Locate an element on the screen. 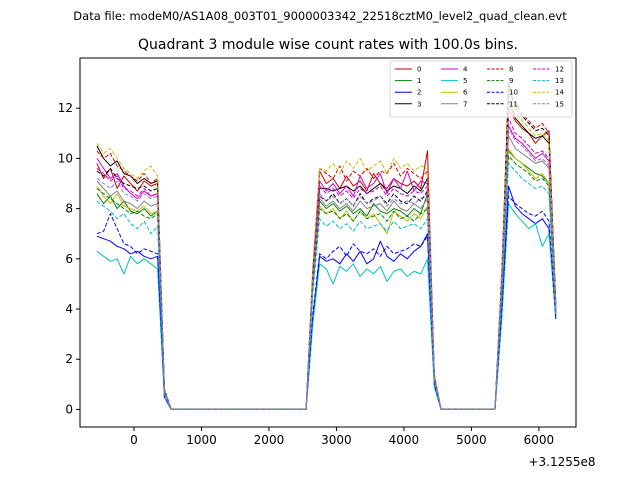 This screenshot has height=480, width=640. x-axis: 0 1000 2000 3000 4000 5000 6000 is located at coordinates (342, 437).